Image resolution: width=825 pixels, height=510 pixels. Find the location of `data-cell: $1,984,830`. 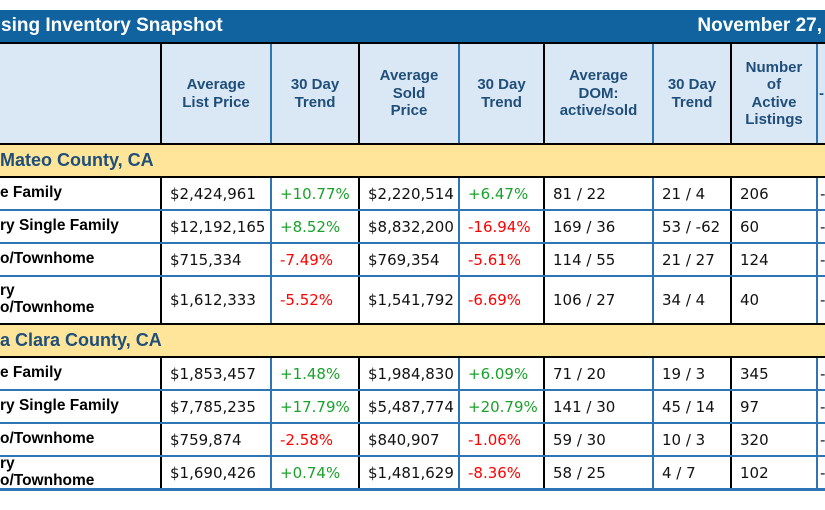

data-cell: $1,984,830 is located at coordinates (408, 373).